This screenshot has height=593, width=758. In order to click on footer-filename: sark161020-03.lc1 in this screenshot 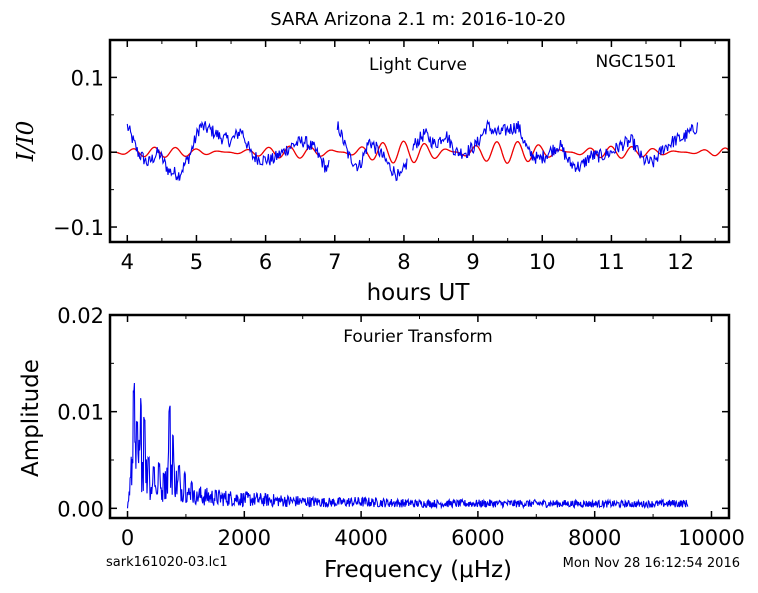, I will do `click(167, 562)`.